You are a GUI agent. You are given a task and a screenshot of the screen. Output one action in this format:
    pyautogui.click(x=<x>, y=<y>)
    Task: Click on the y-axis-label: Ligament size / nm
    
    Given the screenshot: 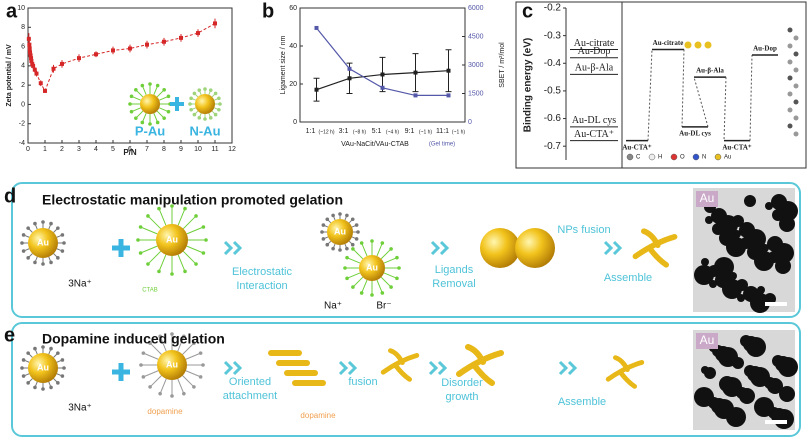 What is the action you would take?
    pyautogui.click(x=283, y=64)
    